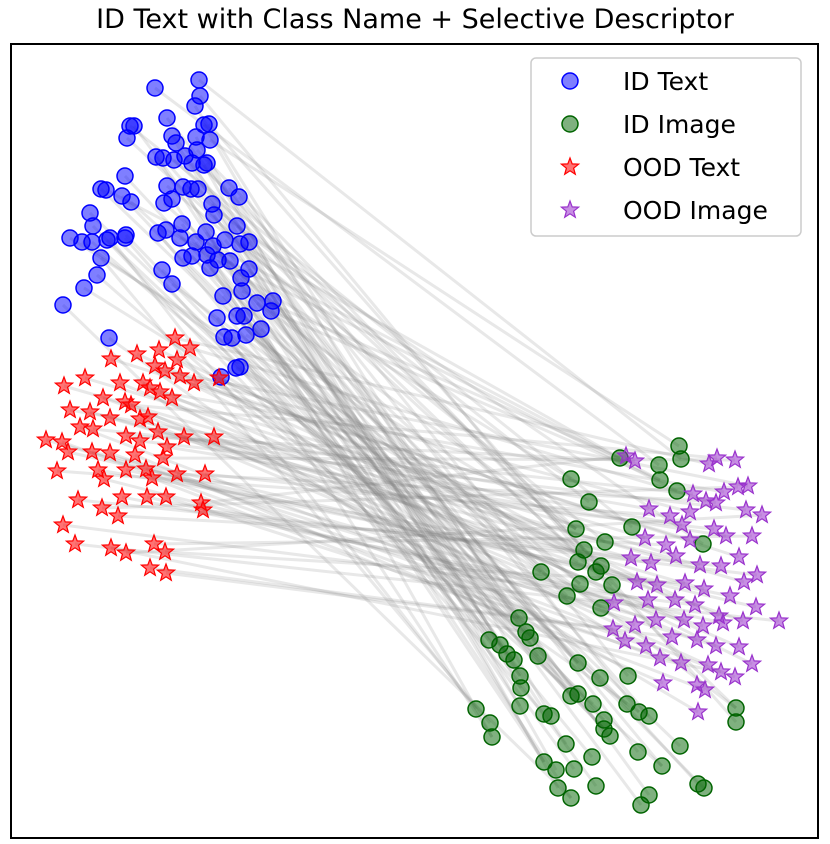  I want to click on id-text-legend-marker, so click(570, 81).